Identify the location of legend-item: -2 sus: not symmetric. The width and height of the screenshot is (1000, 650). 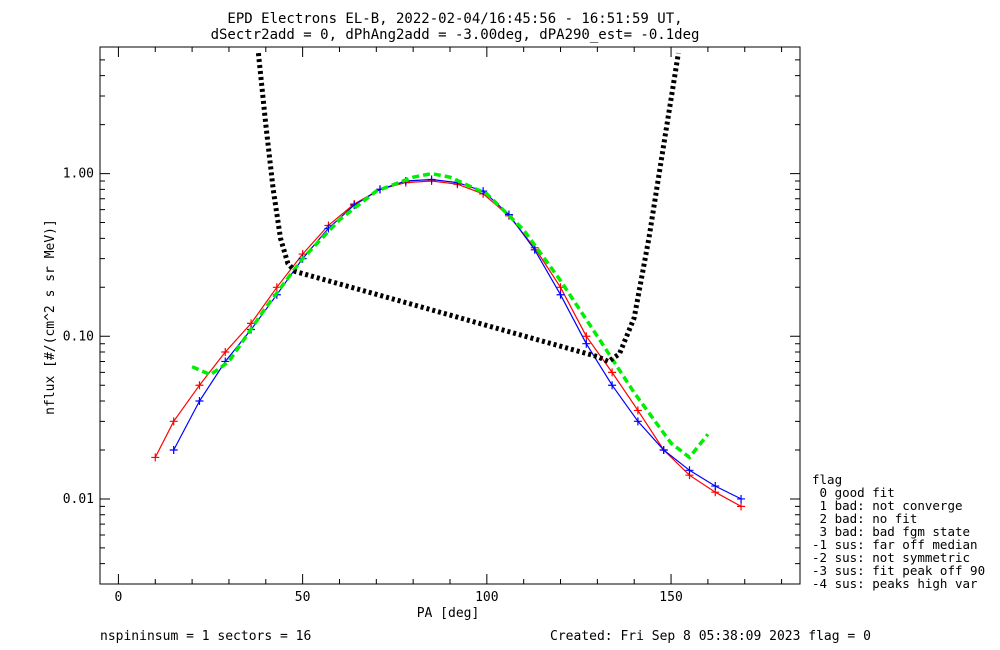
(891, 557).